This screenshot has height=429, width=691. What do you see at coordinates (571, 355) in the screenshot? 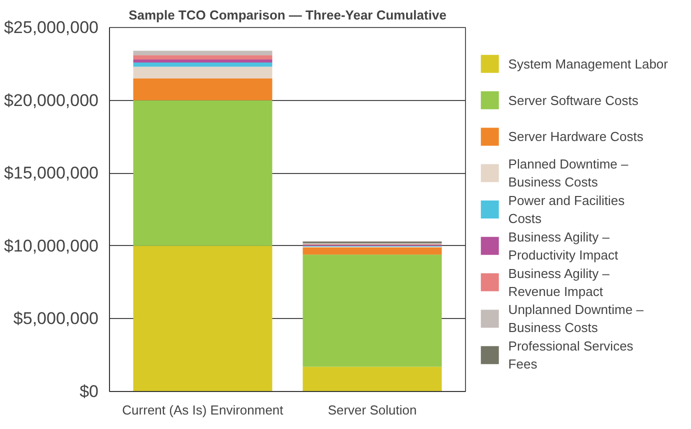
I see `legend-label: Professional Services Fees` at bounding box center [571, 355].